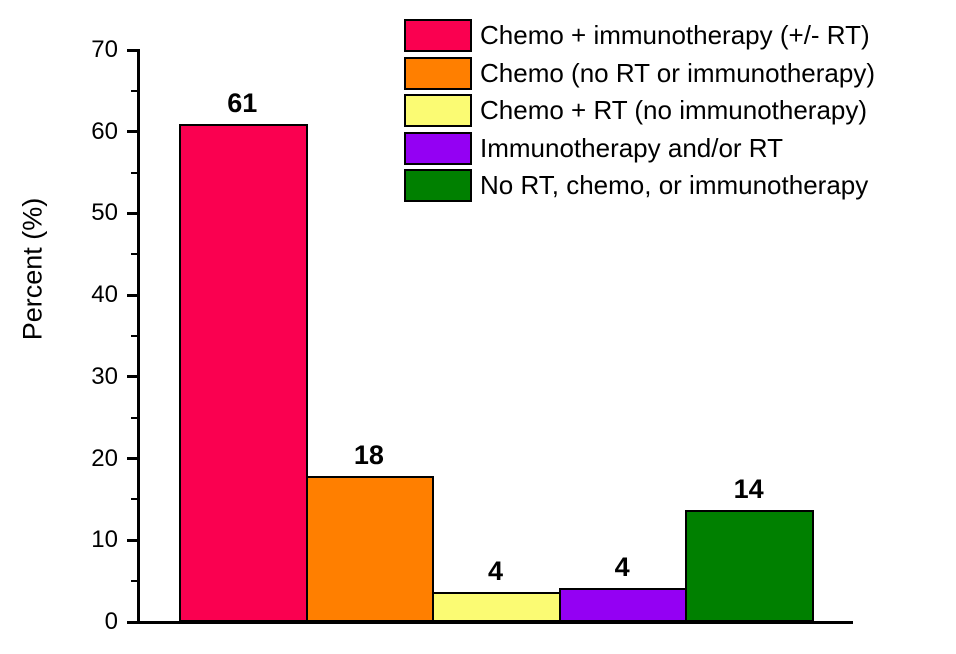  I want to click on bar-value-label-3: 4, so click(495, 570).